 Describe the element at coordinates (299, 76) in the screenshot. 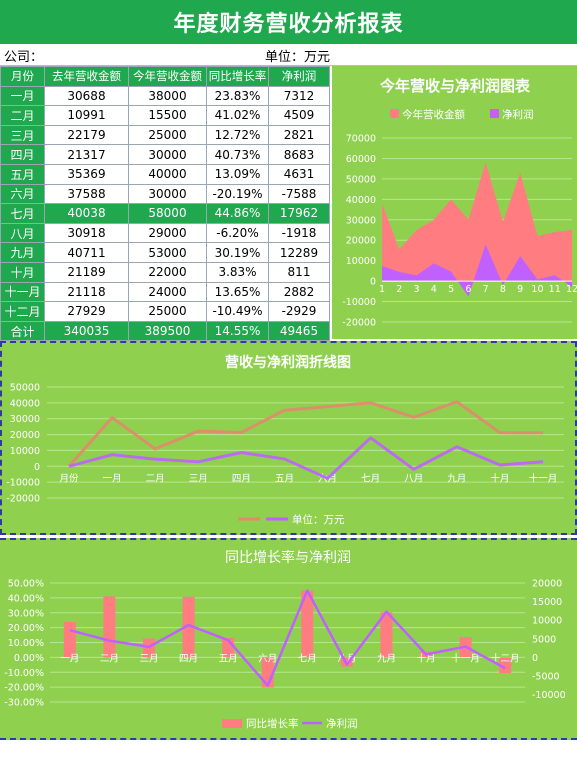

I see `column-header: 净利润` at that location.